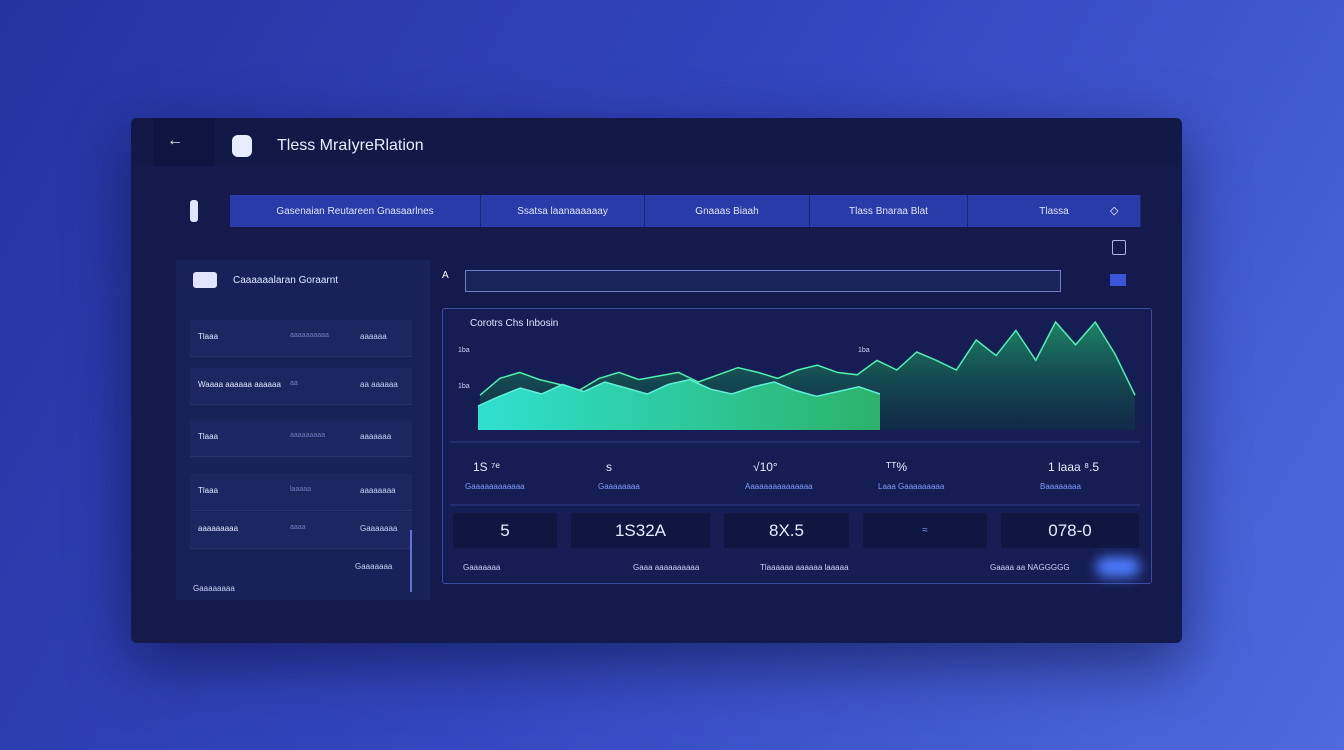 This screenshot has width=1344, height=750. I want to click on sidebar-footer: Gaaaaaaa, so click(374, 566).